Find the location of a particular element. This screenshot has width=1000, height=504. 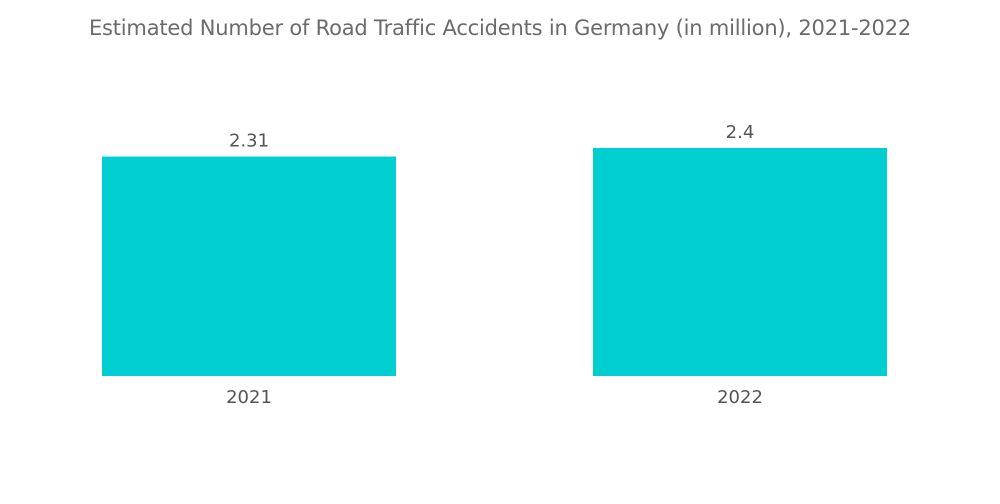

value-labels-group: 2.31 2.4 is located at coordinates (491, 137).